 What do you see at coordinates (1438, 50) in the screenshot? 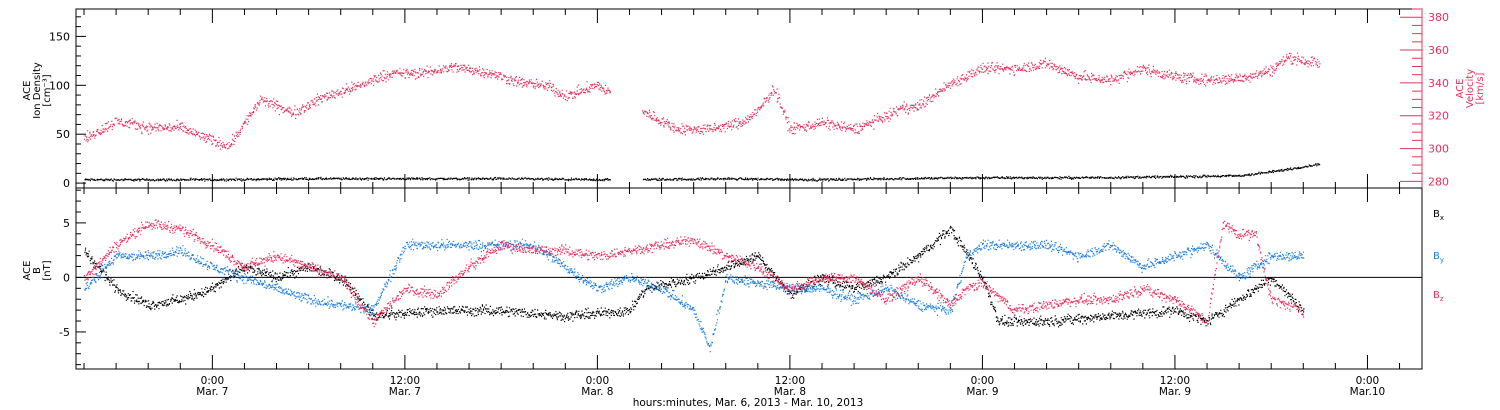
I see `y2-tick-label: 360` at bounding box center [1438, 50].